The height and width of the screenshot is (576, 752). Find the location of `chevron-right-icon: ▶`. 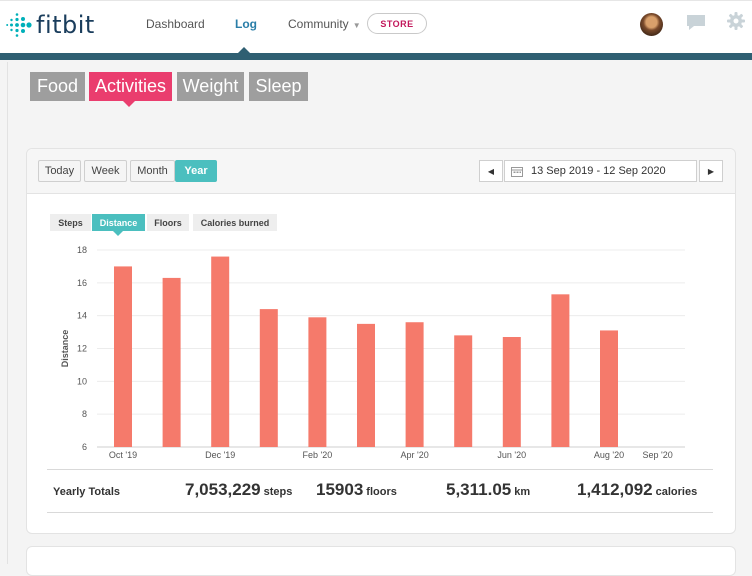

chevron-right-icon: ▶ is located at coordinates (711, 171).